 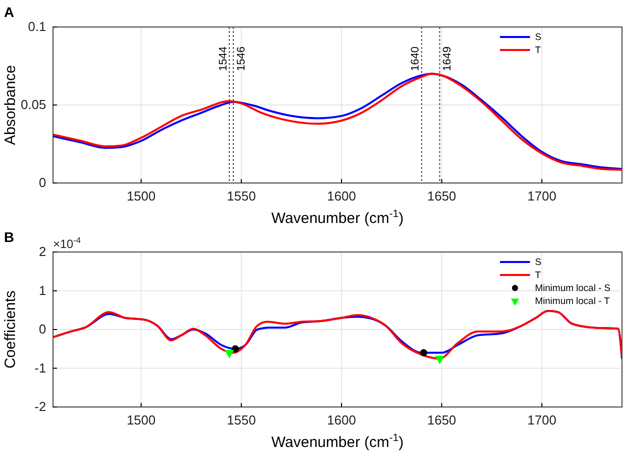 I want to click on legend-label: Minimum local - T, so click(x=572, y=301).